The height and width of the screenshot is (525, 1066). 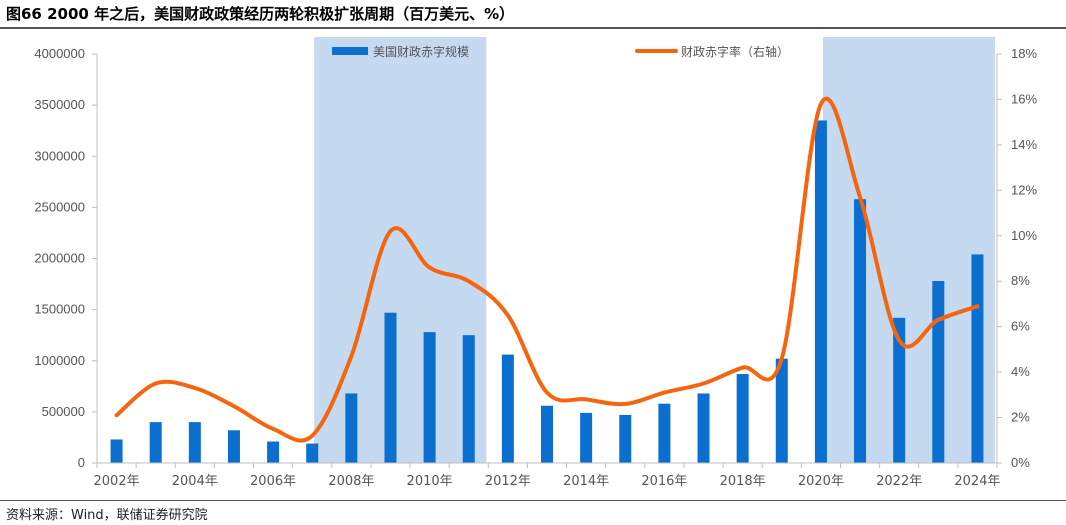 I want to click on bar-2005年, so click(x=233, y=446).